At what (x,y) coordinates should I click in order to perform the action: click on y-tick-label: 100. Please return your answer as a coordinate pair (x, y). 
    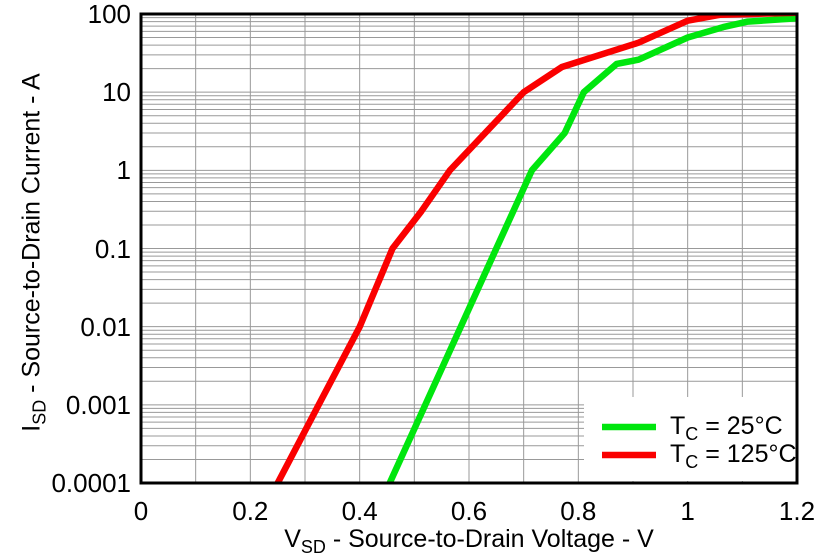
    Looking at the image, I should click on (109, 14).